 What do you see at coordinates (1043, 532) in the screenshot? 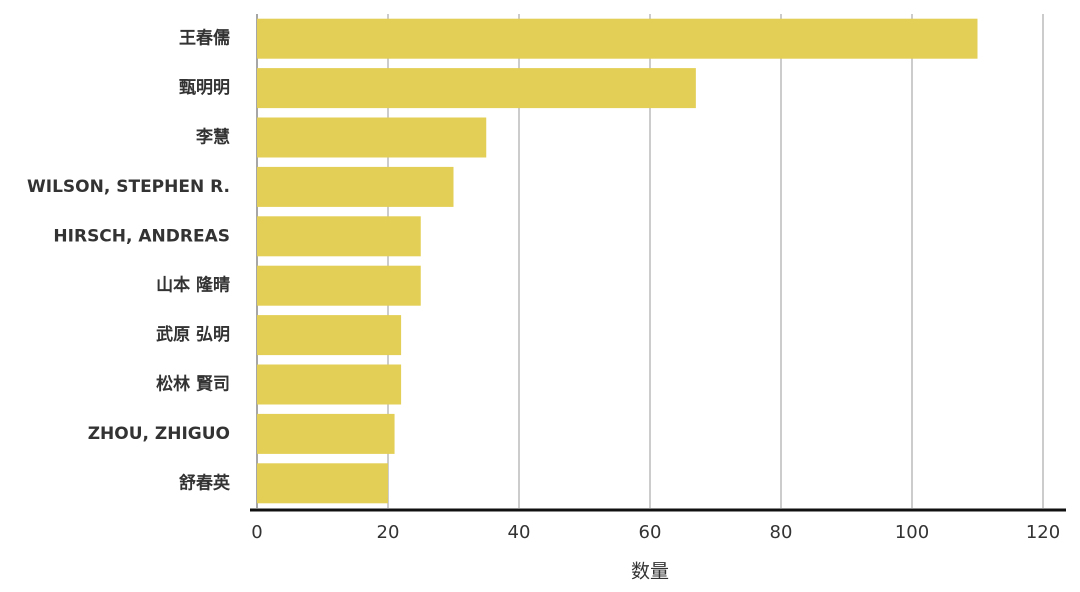
I see `x-tick-label: 120` at bounding box center [1043, 532].